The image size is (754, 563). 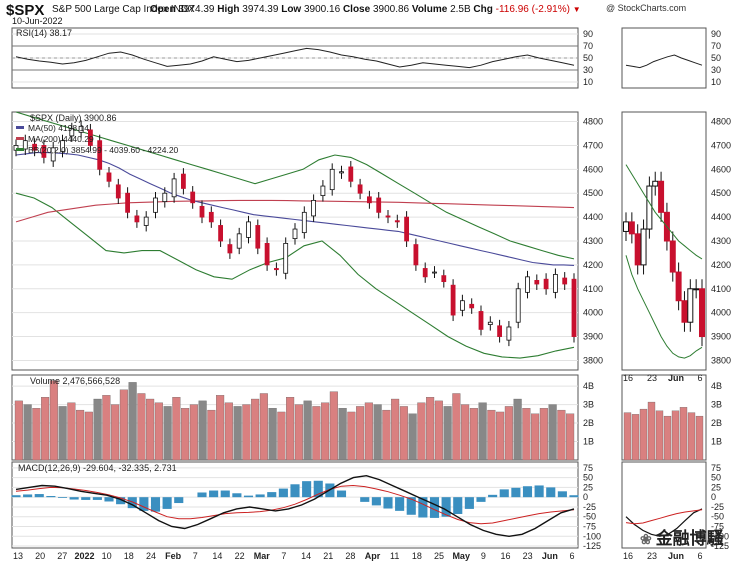 What do you see at coordinates (483, 556) in the screenshot?
I see `x-tick-label-bottom: 9` at bounding box center [483, 556].